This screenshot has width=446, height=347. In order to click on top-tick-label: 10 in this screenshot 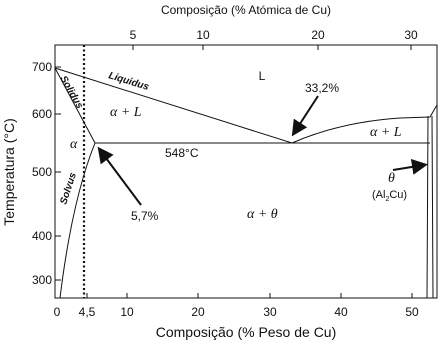, I will do `click(203, 35)`.